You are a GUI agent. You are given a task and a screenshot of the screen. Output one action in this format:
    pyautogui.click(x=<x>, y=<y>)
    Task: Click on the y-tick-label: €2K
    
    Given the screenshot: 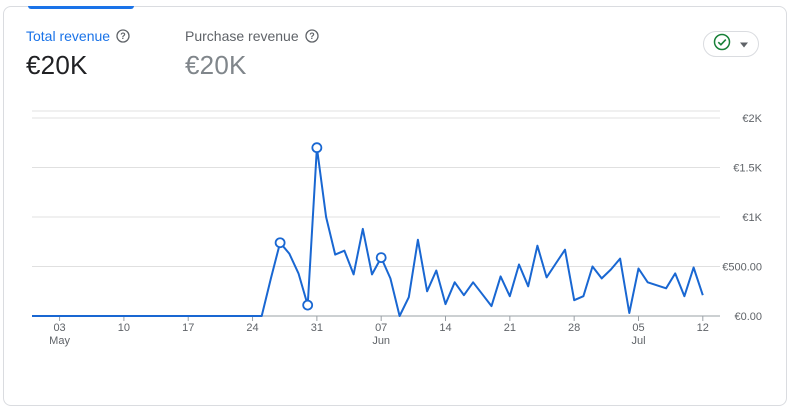 What is the action you would take?
    pyautogui.click(x=752, y=119)
    